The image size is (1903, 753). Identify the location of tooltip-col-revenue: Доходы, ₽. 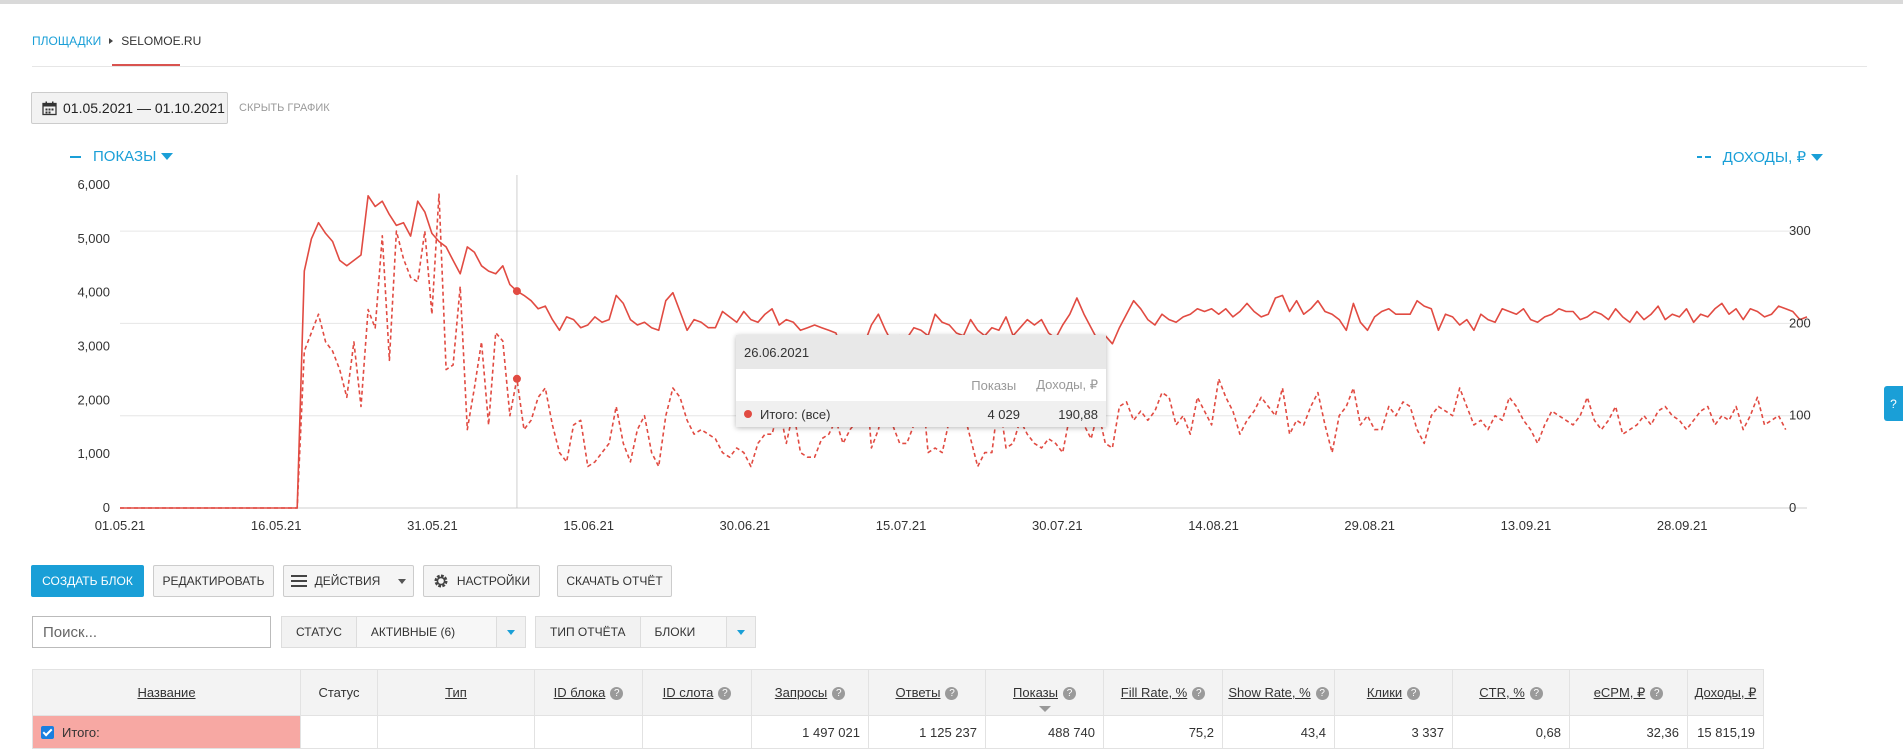
(1067, 384).